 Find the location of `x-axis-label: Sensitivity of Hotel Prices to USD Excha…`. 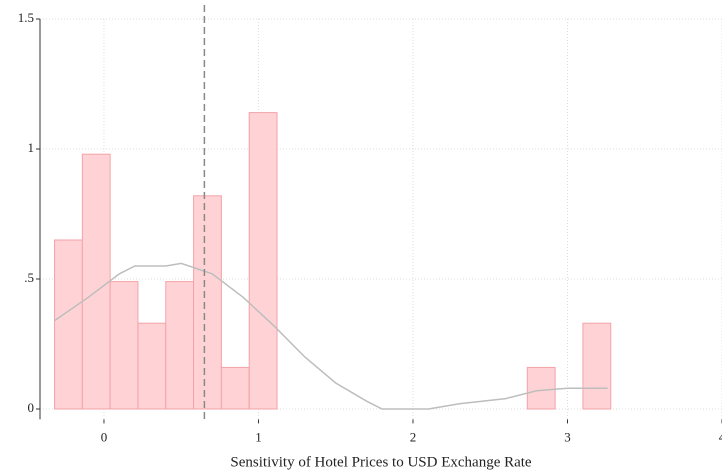

x-axis-label: Sensitivity of Hotel Prices to USD Excha… is located at coordinates (381, 462).